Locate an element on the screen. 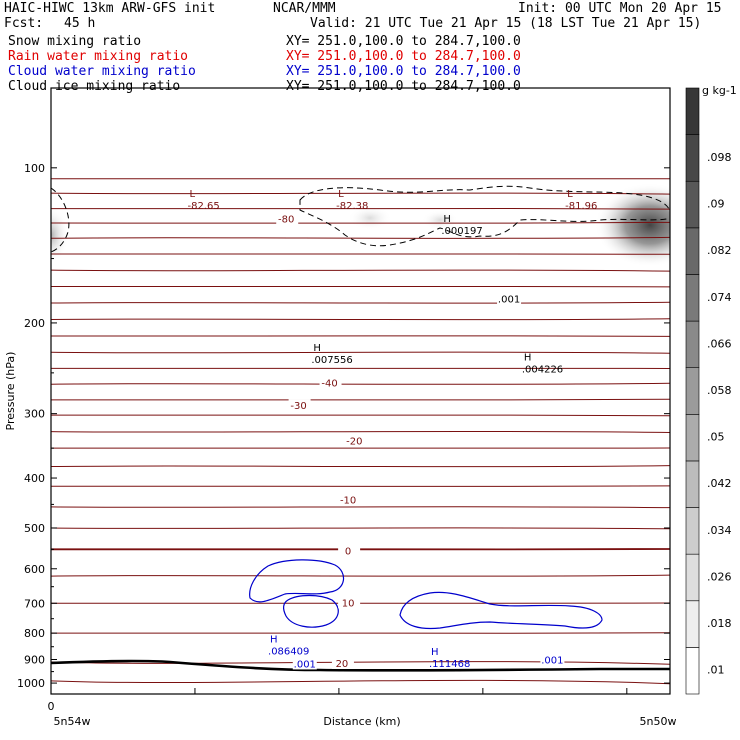  isotherm-label: -40 is located at coordinates (329, 383).